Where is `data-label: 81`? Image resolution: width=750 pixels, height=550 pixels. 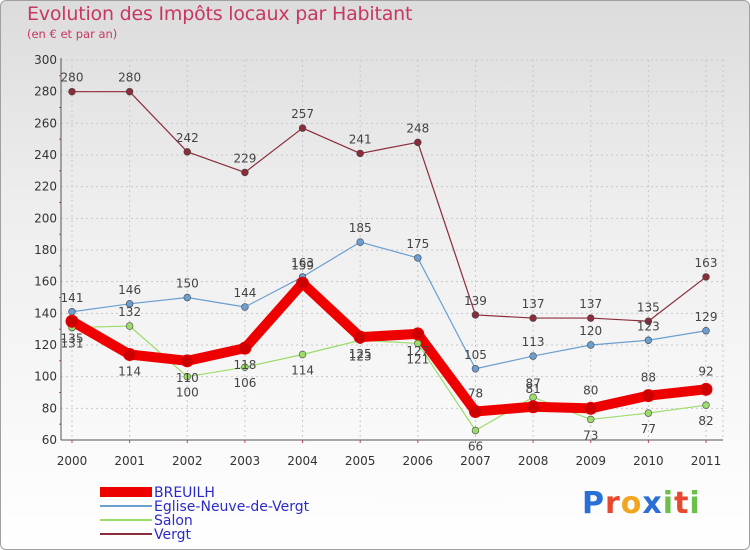 data-label: 81 is located at coordinates (532, 389).